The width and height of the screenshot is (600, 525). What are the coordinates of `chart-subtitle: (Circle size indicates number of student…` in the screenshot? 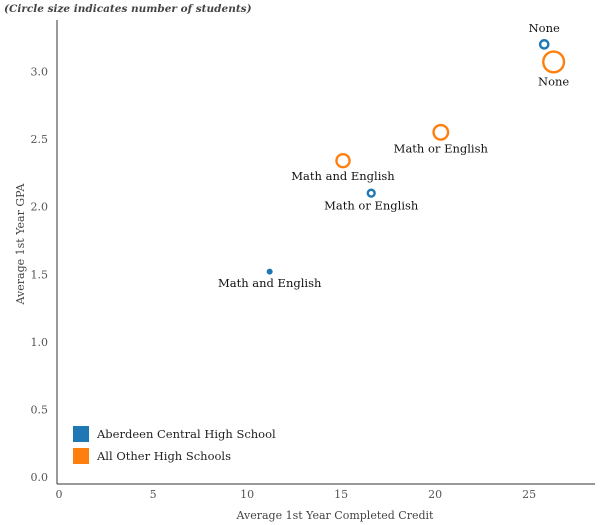 It's located at (128, 9).